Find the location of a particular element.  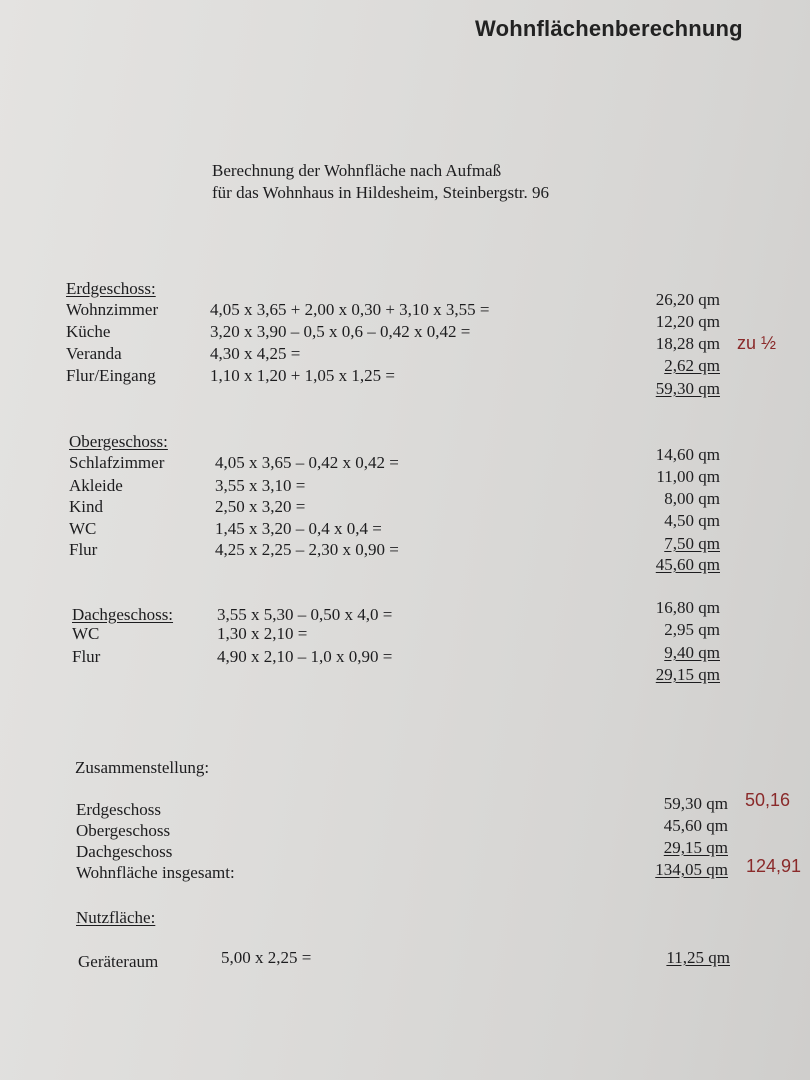

area-value: 11,00 qm is located at coordinates (688, 476).